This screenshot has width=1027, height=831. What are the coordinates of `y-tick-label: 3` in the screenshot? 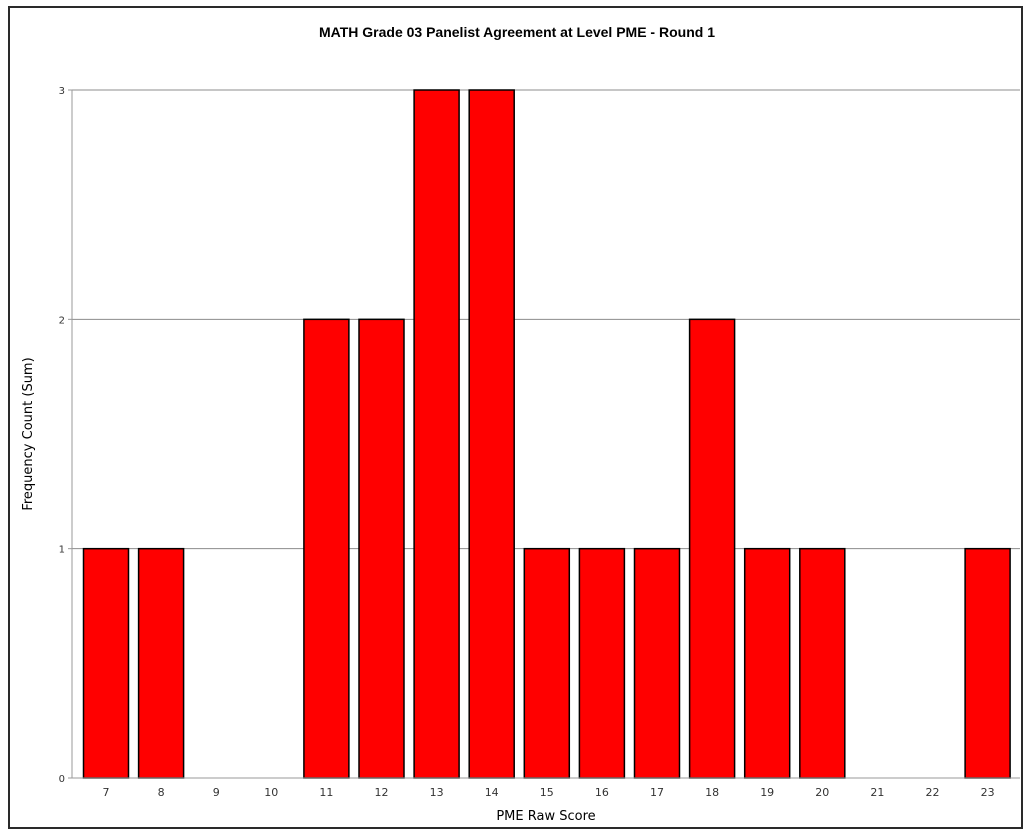 It's located at (62, 91).